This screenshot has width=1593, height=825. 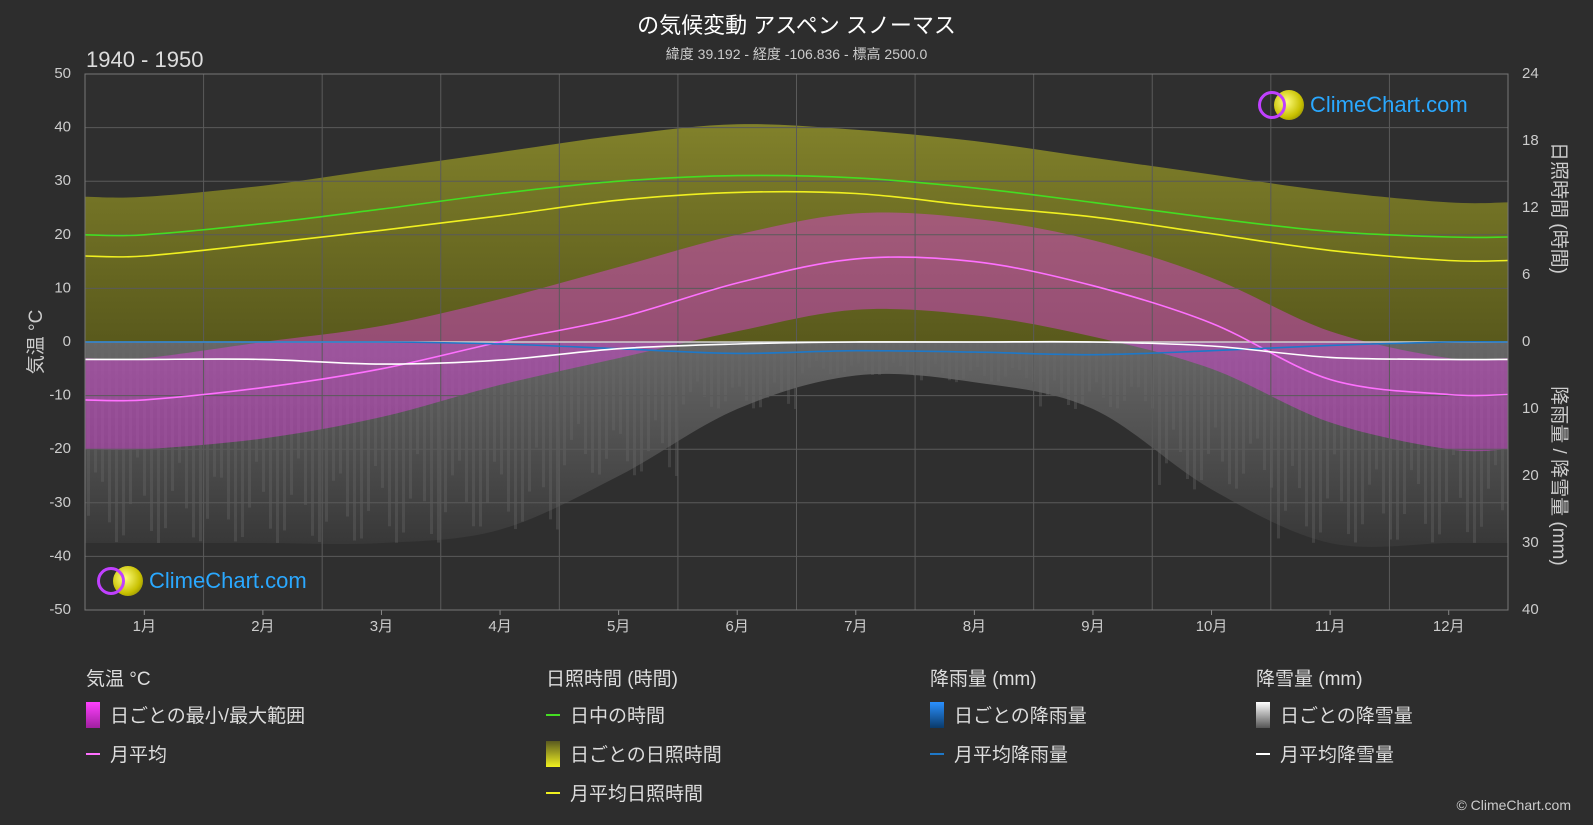 What do you see at coordinates (62, 287) in the screenshot?
I see `y-tick-temp: 10` at bounding box center [62, 287].